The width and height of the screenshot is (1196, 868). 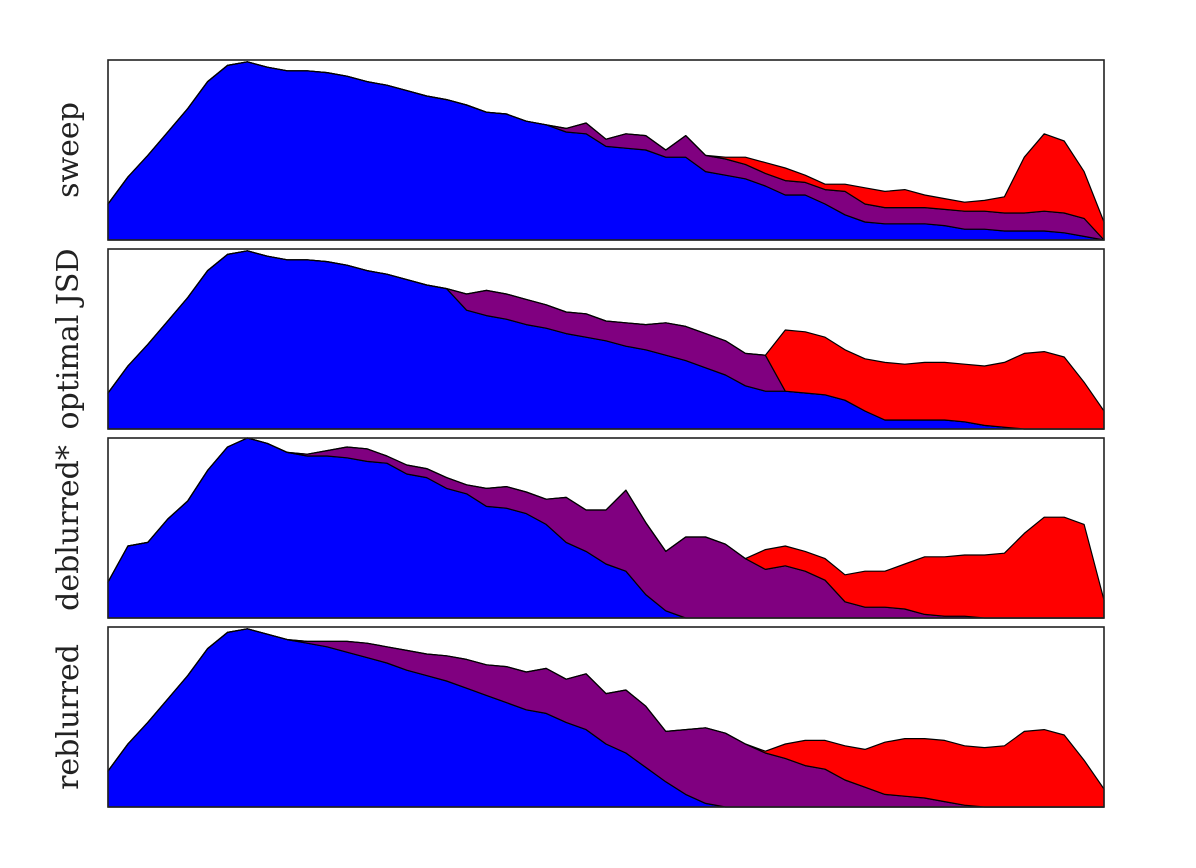 What do you see at coordinates (68, 717) in the screenshot?
I see `panel-label-reblurred: reblurred` at bounding box center [68, 717].